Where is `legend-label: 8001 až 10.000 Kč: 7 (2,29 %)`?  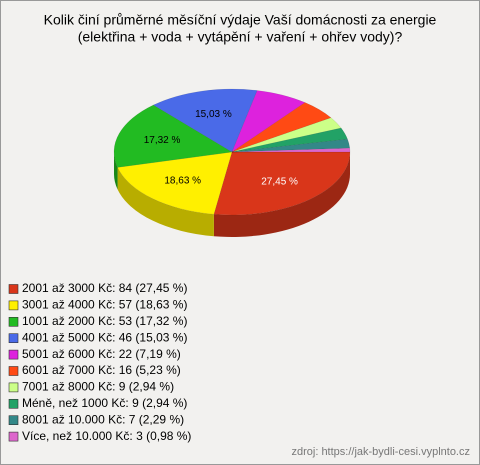
legend-label: 8001 až 10.000 Kč: 7 (2,29 %) is located at coordinates (103, 419).